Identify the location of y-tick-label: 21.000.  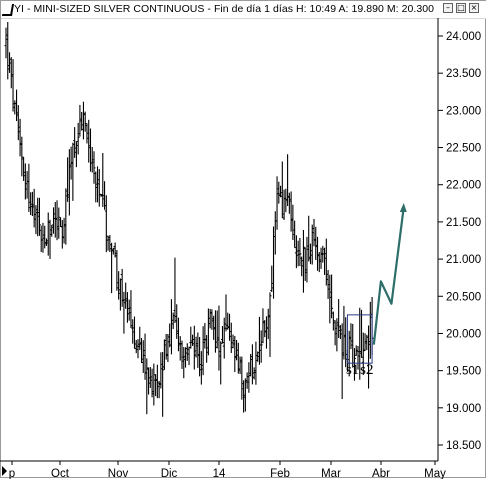
(463, 260).